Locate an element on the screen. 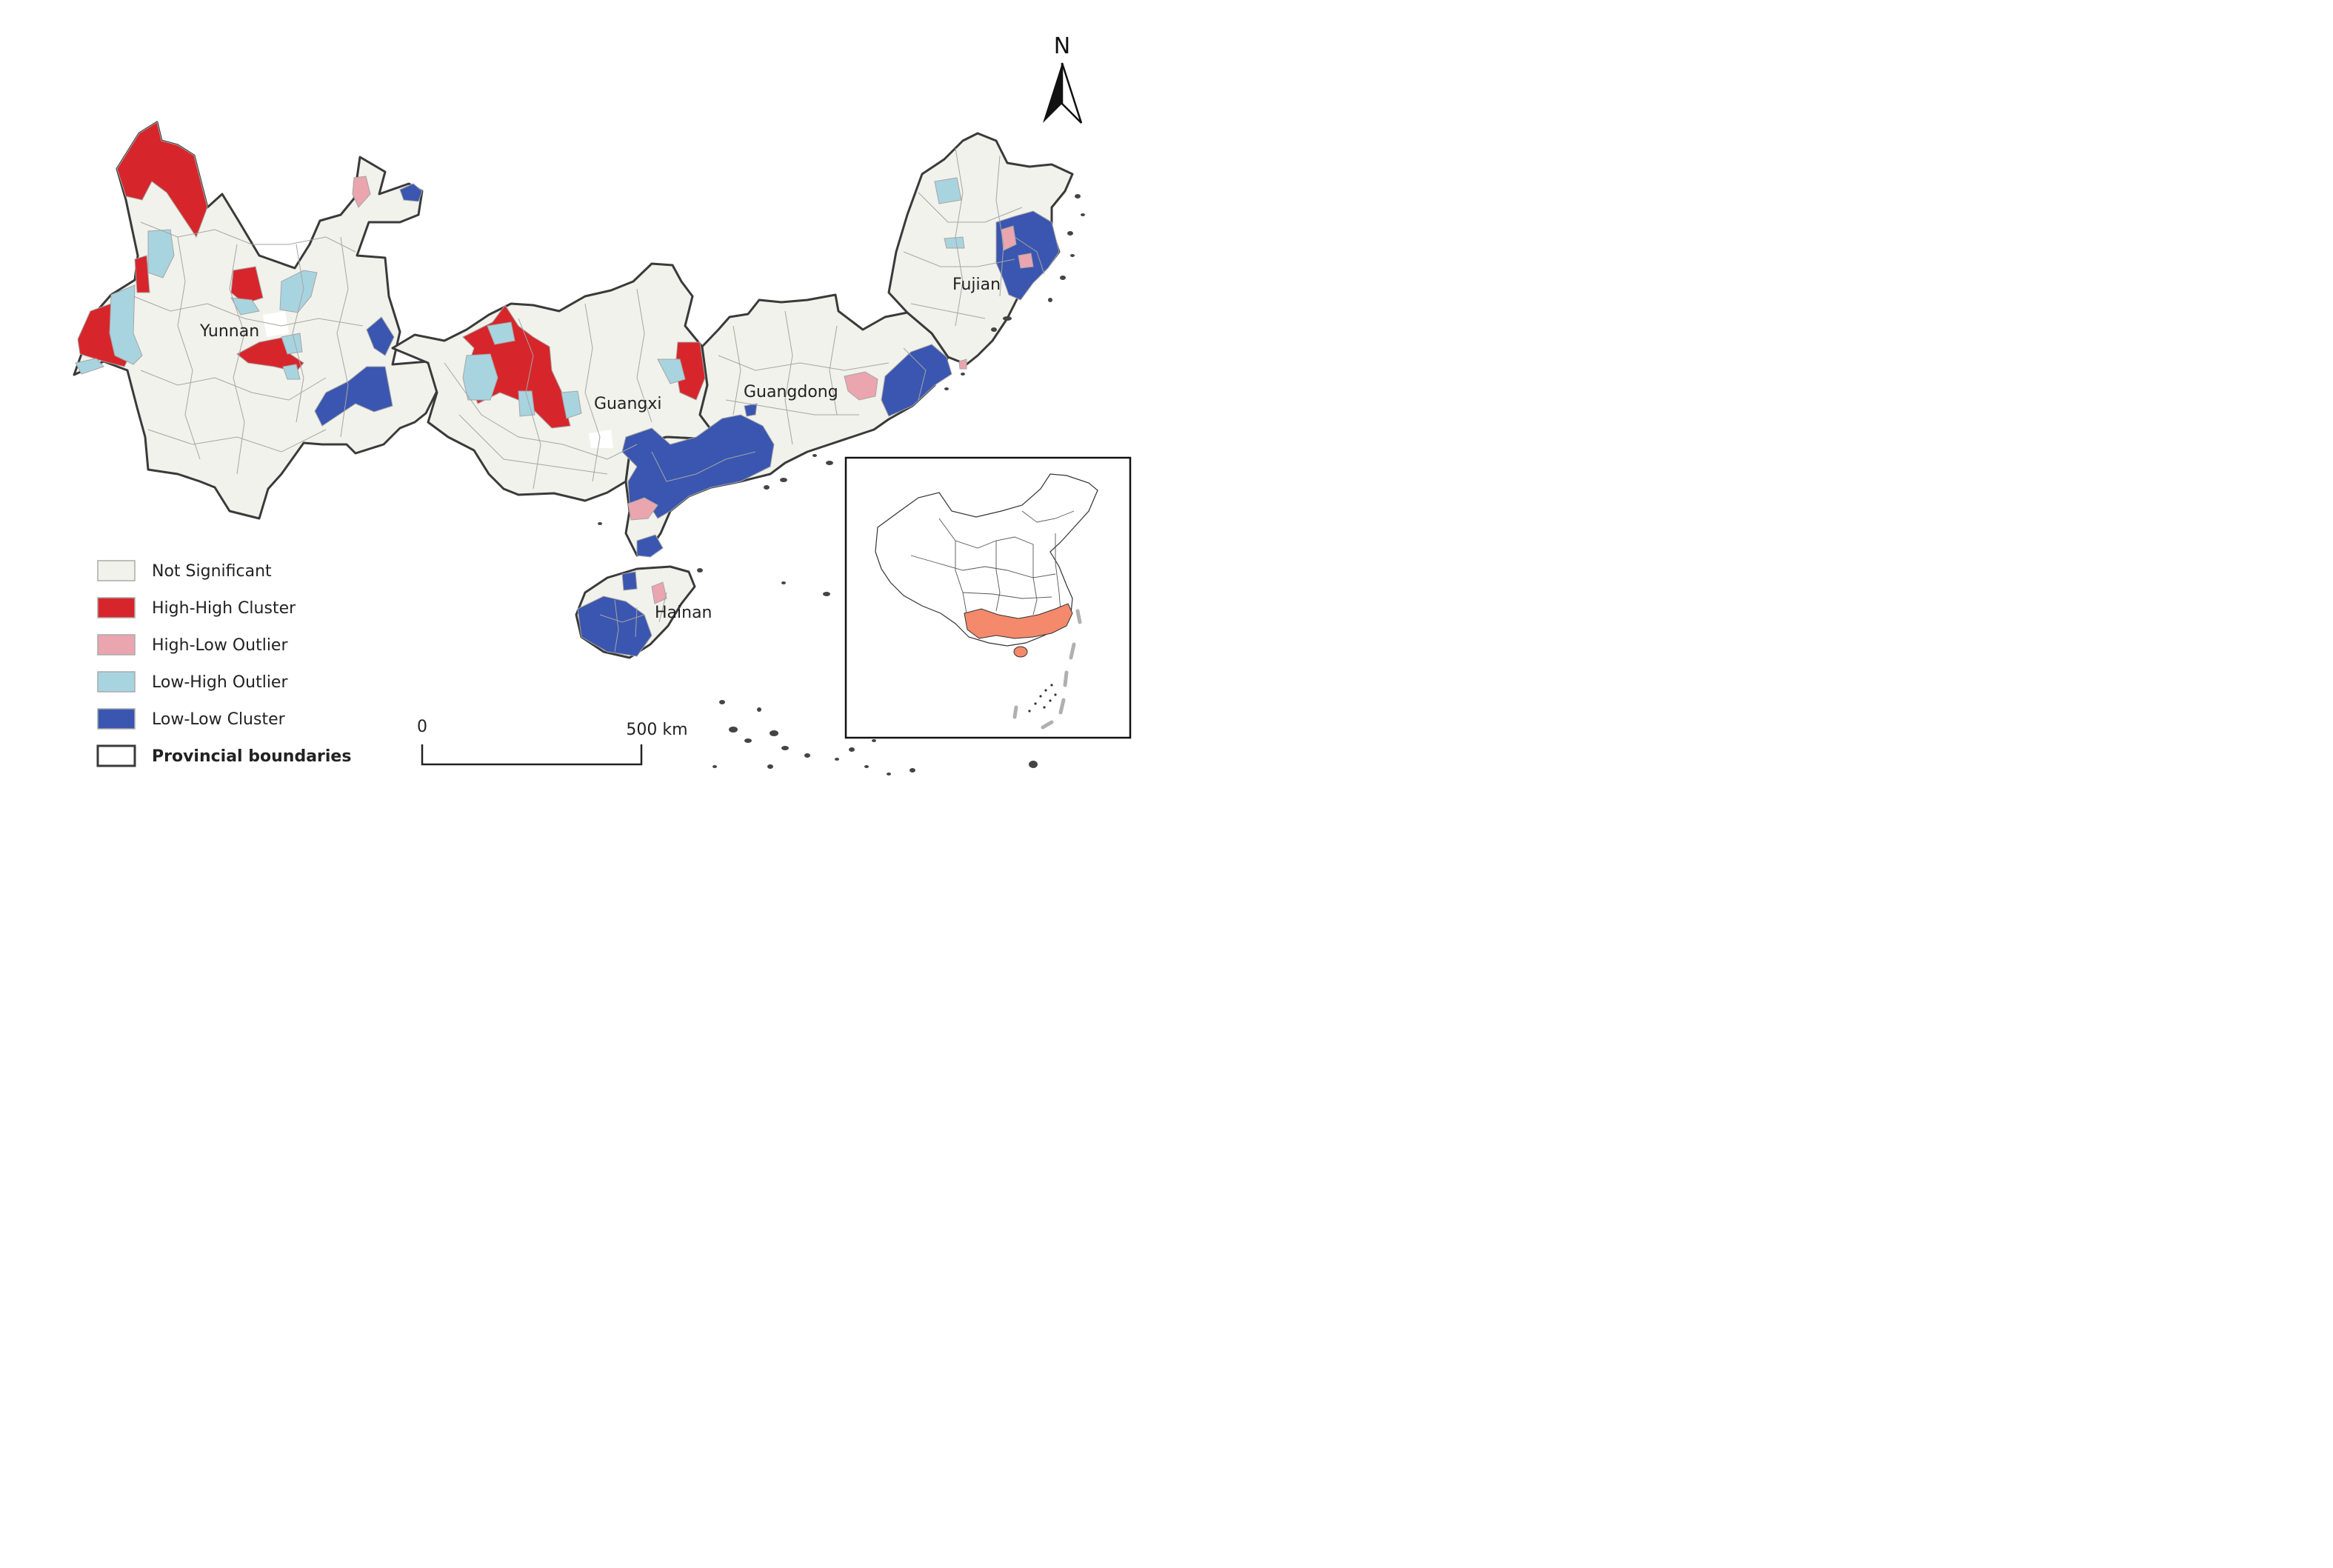 The width and height of the screenshot is (2333, 1568). legend-item: High-High Cluster is located at coordinates (196, 608).